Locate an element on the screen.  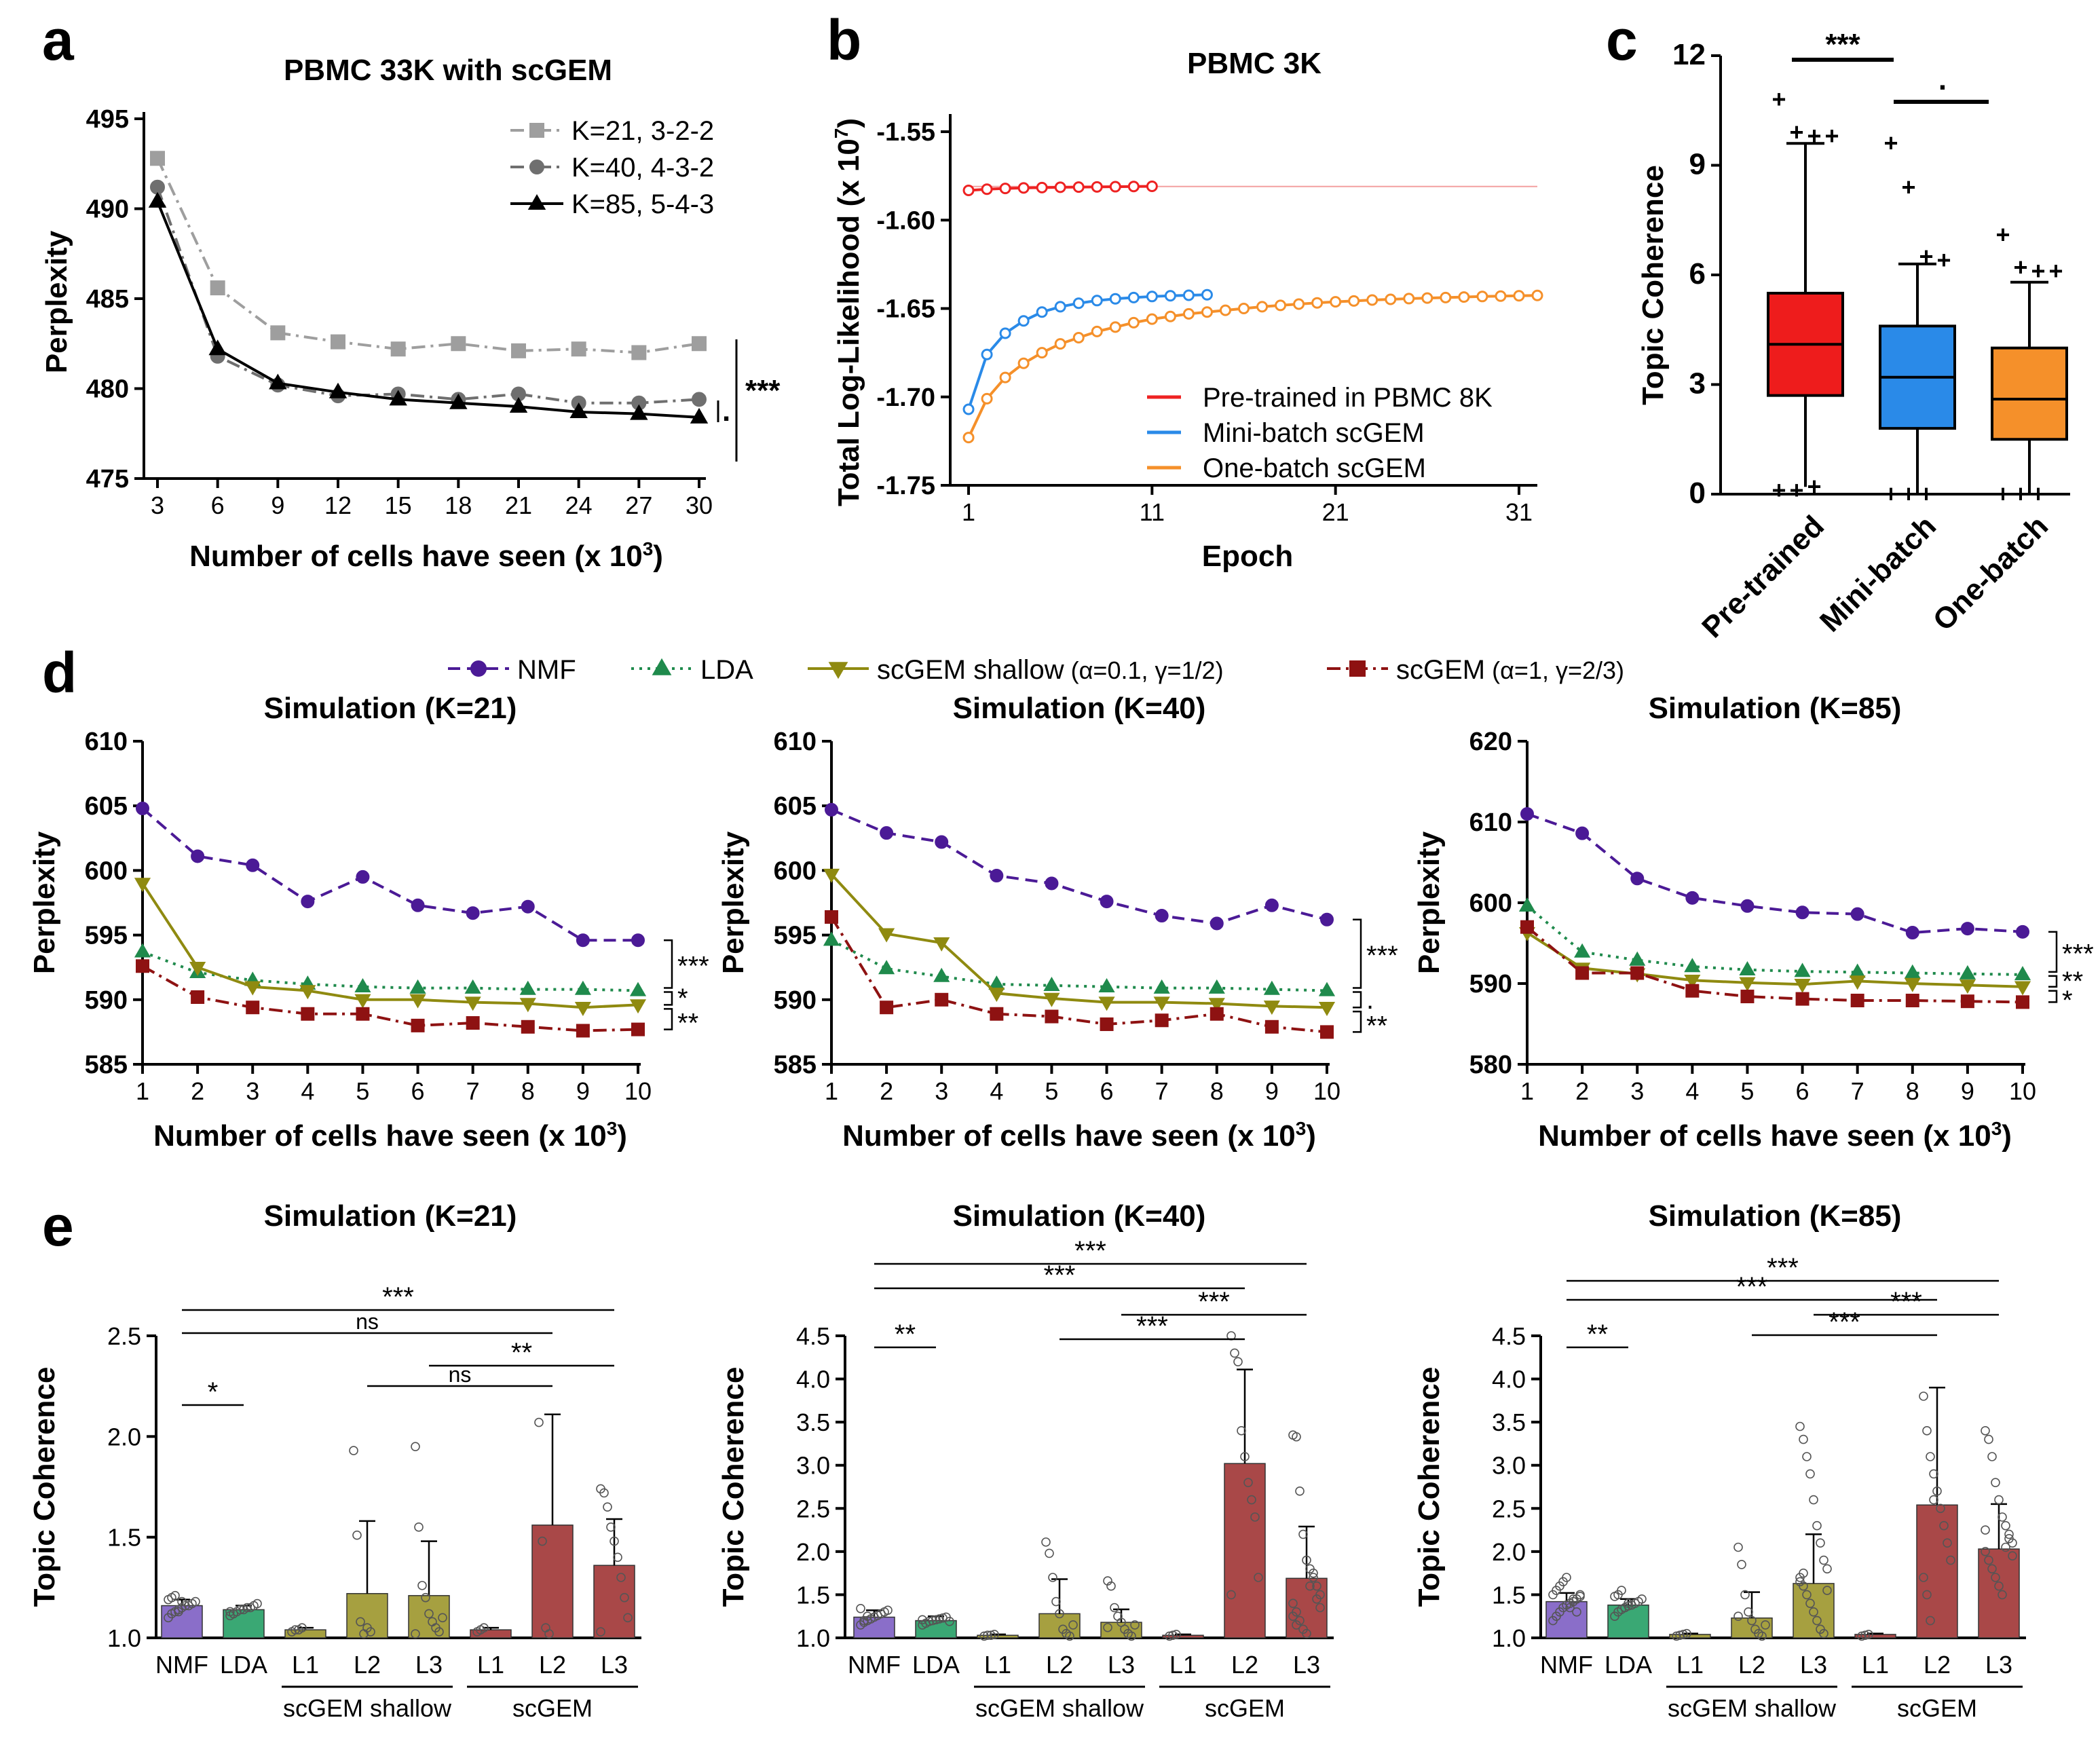
e2-group-label-1: scGEM shallow is located at coordinates (1059, 1708).